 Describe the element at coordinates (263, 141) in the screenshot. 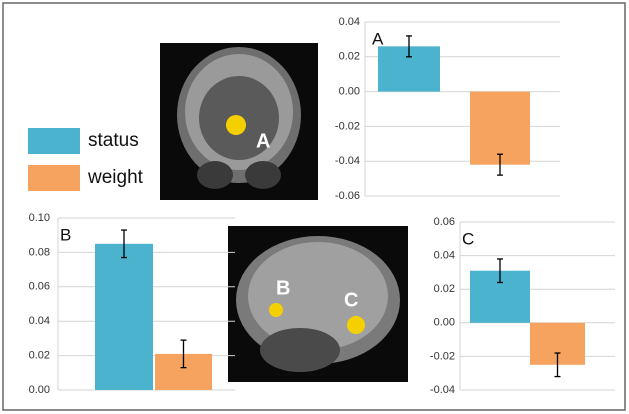

I see `image-label: A` at that location.